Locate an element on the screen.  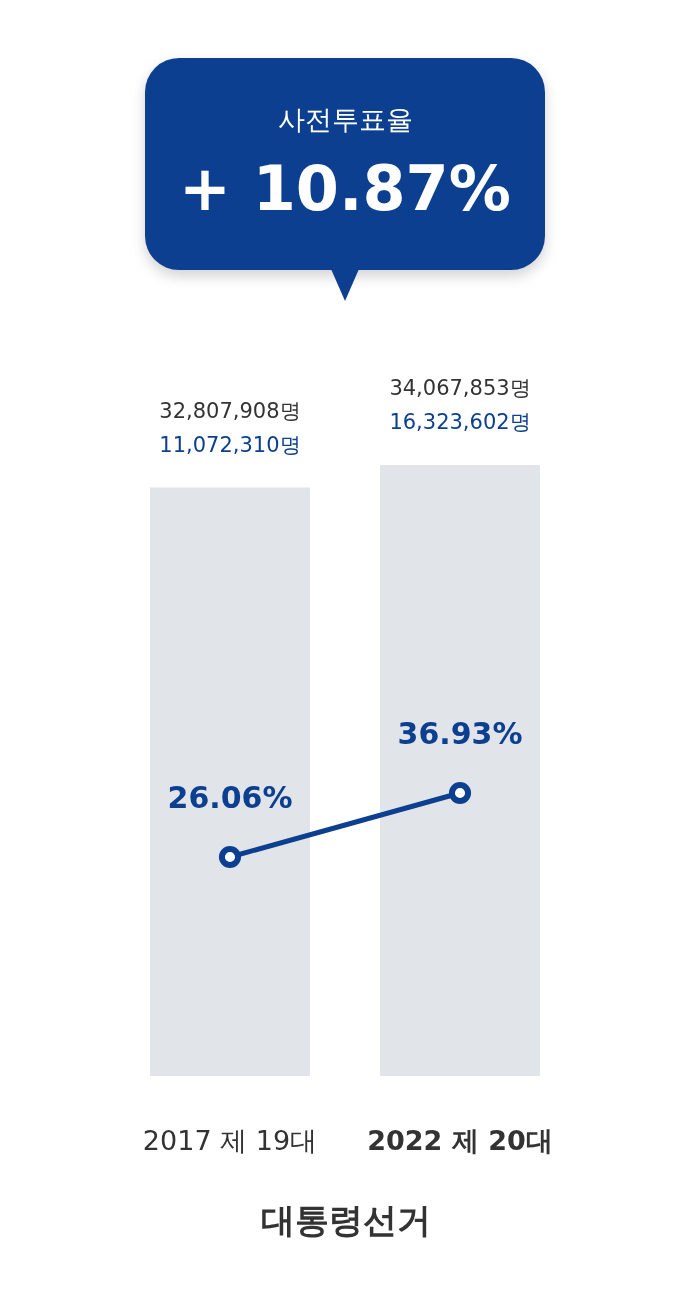
text: 11,072,310명 is located at coordinates (230, 444).